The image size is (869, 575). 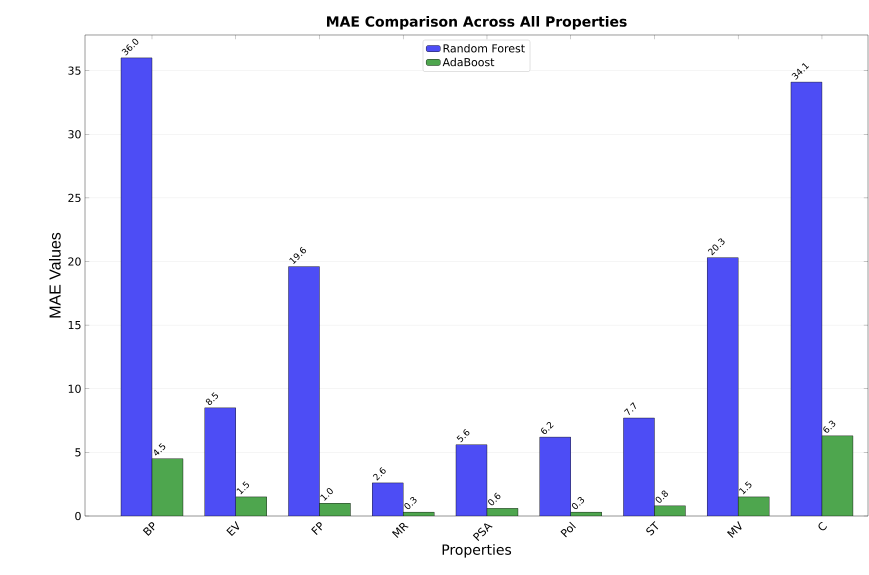 What do you see at coordinates (212, 398) in the screenshot?
I see `data-label: 8.5` at bounding box center [212, 398].